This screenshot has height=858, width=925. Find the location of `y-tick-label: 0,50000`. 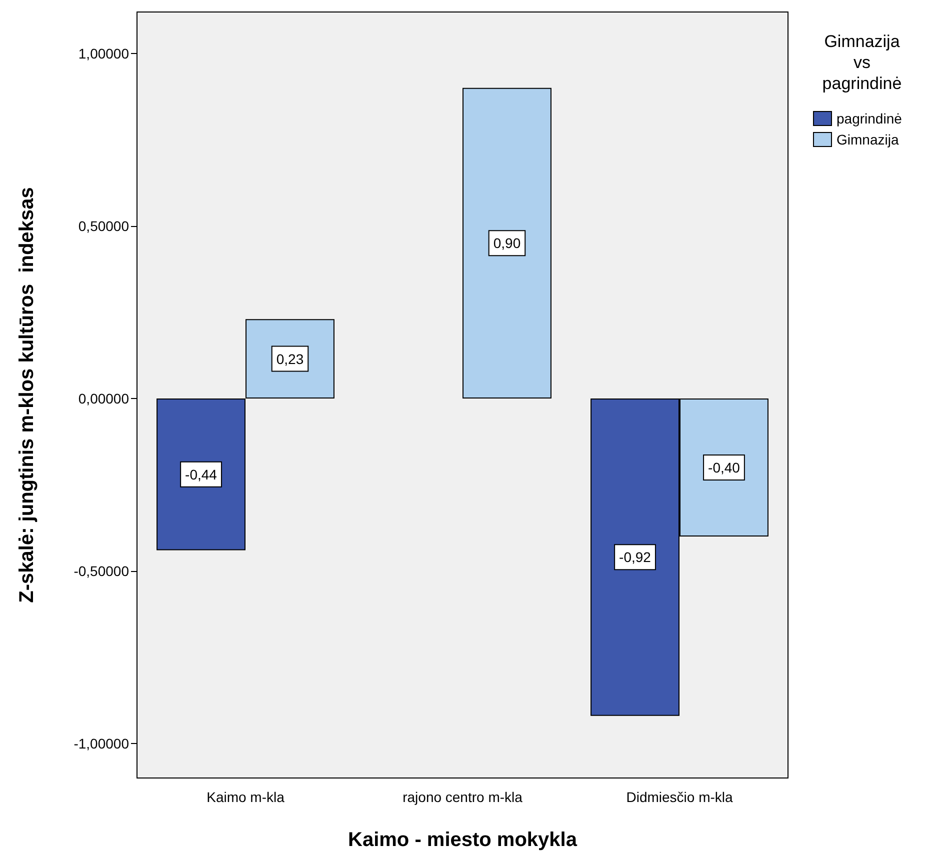

y-tick-label: 0,50000 is located at coordinates (104, 226).